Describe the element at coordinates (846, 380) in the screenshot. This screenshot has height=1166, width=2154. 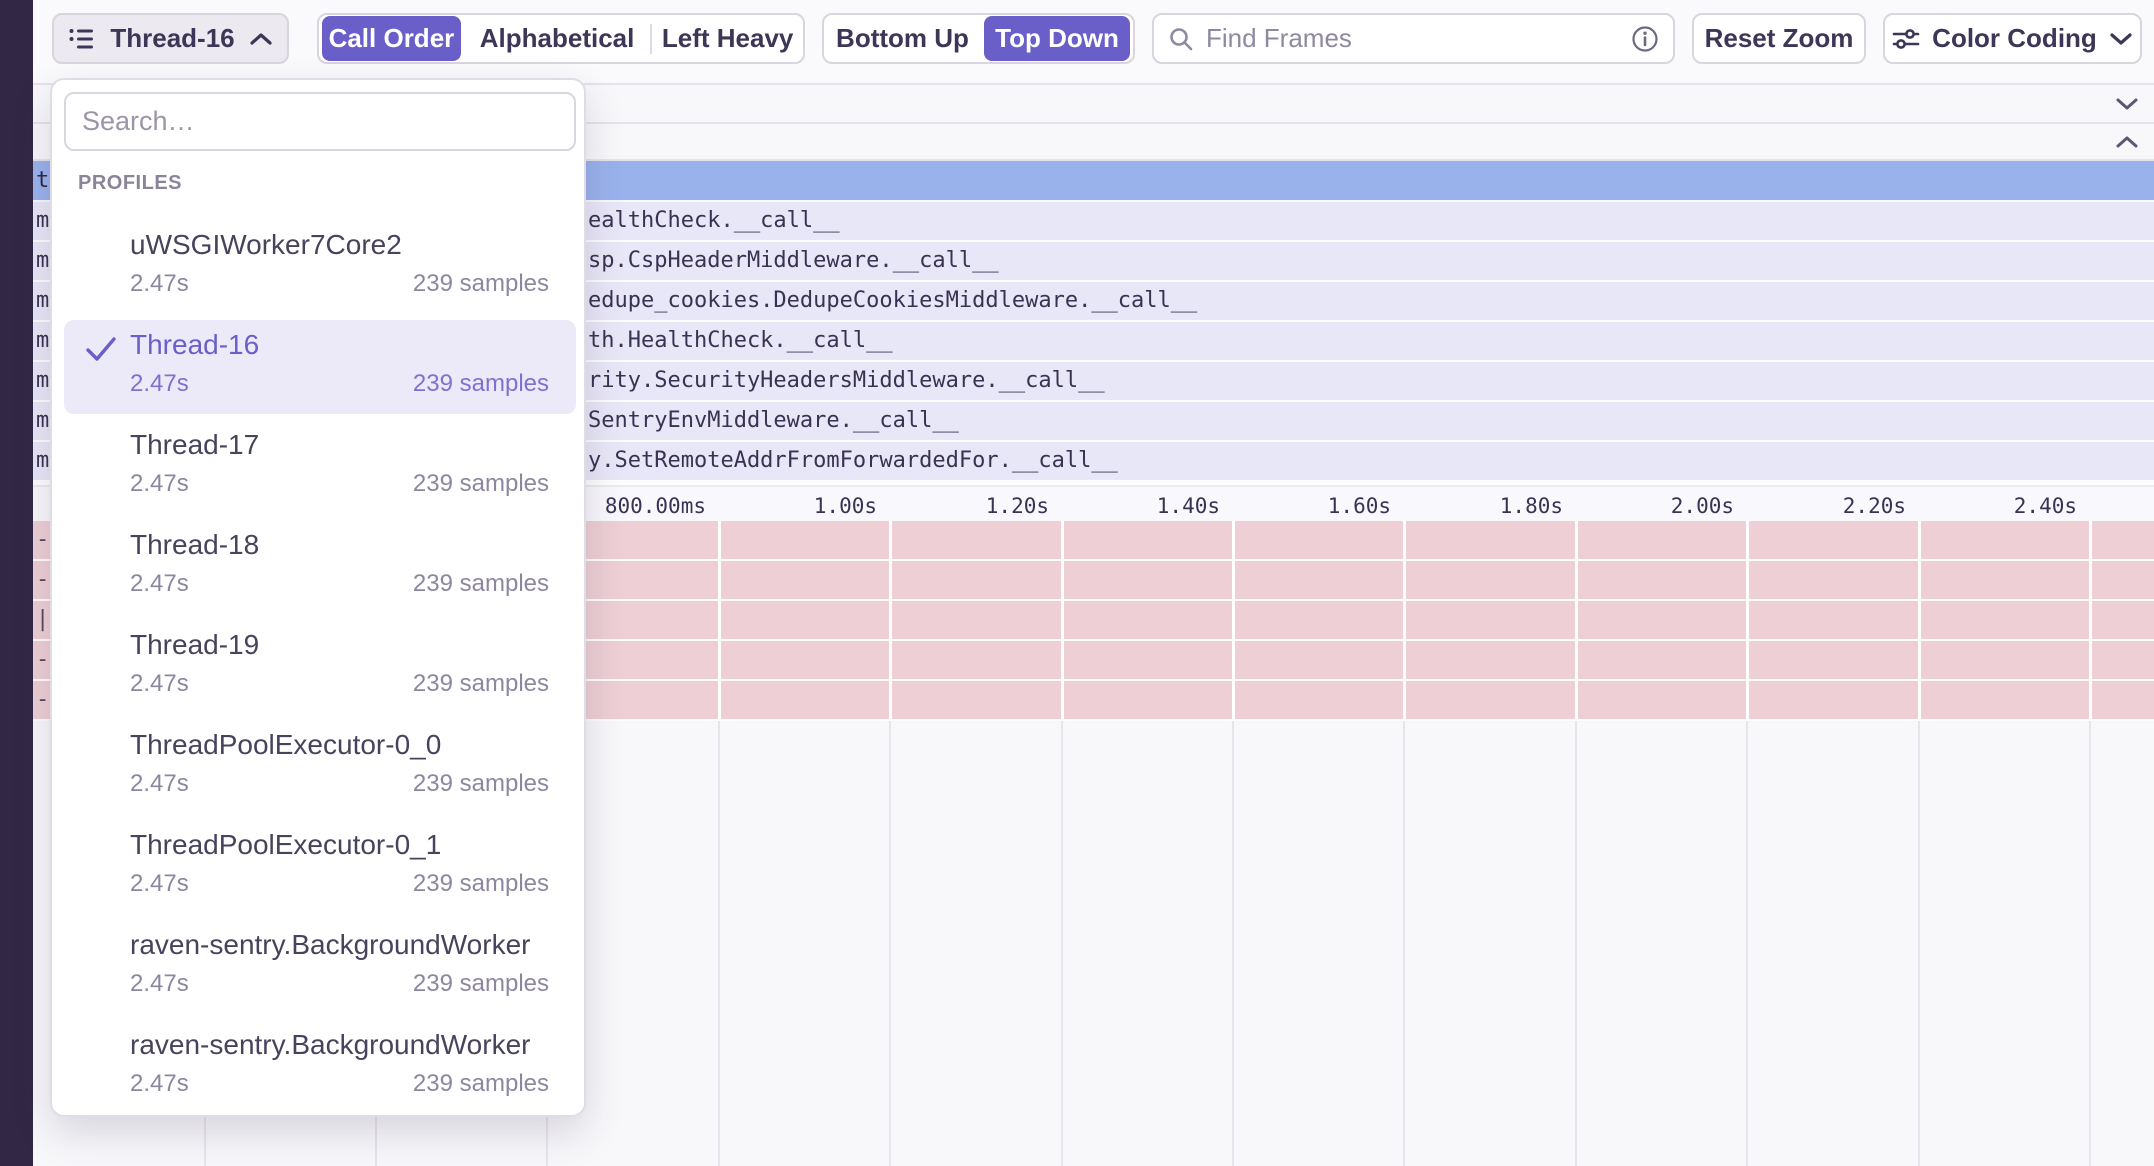
I see `frame-text: rity.SecurityHeadersMiddleware.__call__` at that location.